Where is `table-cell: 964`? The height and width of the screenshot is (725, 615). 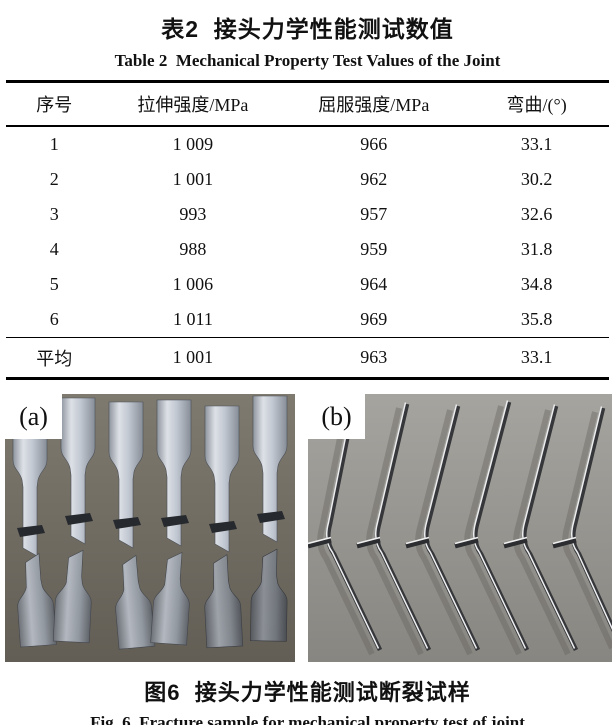
table-cell: 964 is located at coordinates (374, 284).